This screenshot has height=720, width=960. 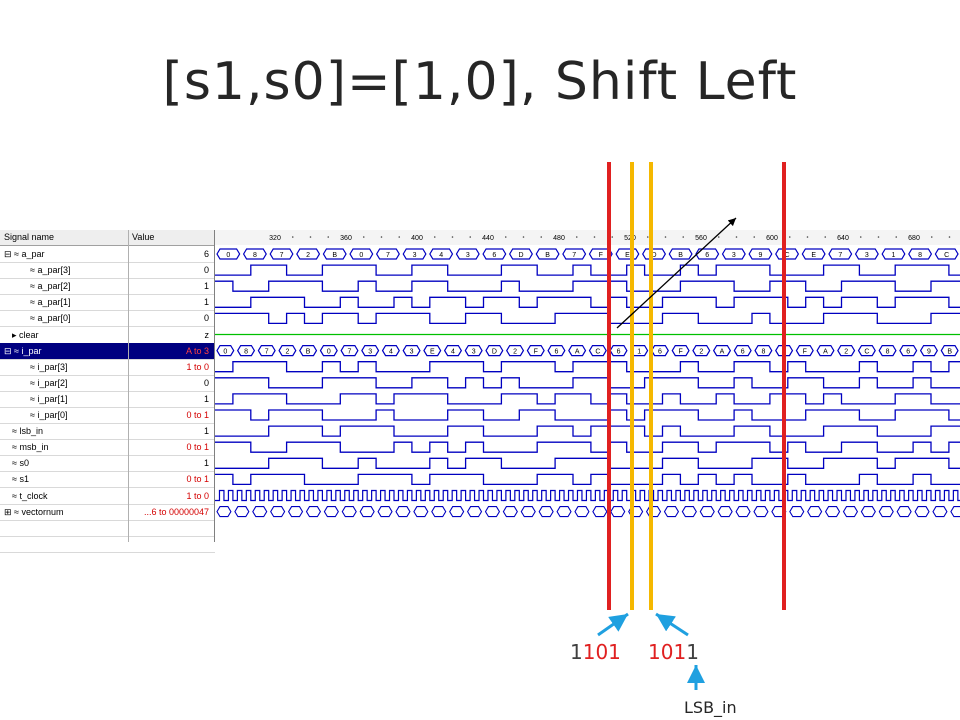 What do you see at coordinates (107, 238) in the screenshot?
I see `signal-list-header: Signal name Value` at bounding box center [107, 238].